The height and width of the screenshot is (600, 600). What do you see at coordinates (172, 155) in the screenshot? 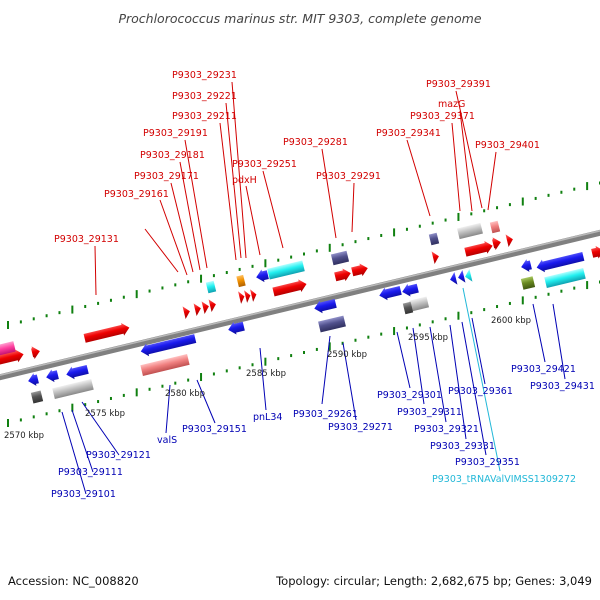
I see `gene-label-p9303-29181: P9303_29181` at bounding box center [172, 155].